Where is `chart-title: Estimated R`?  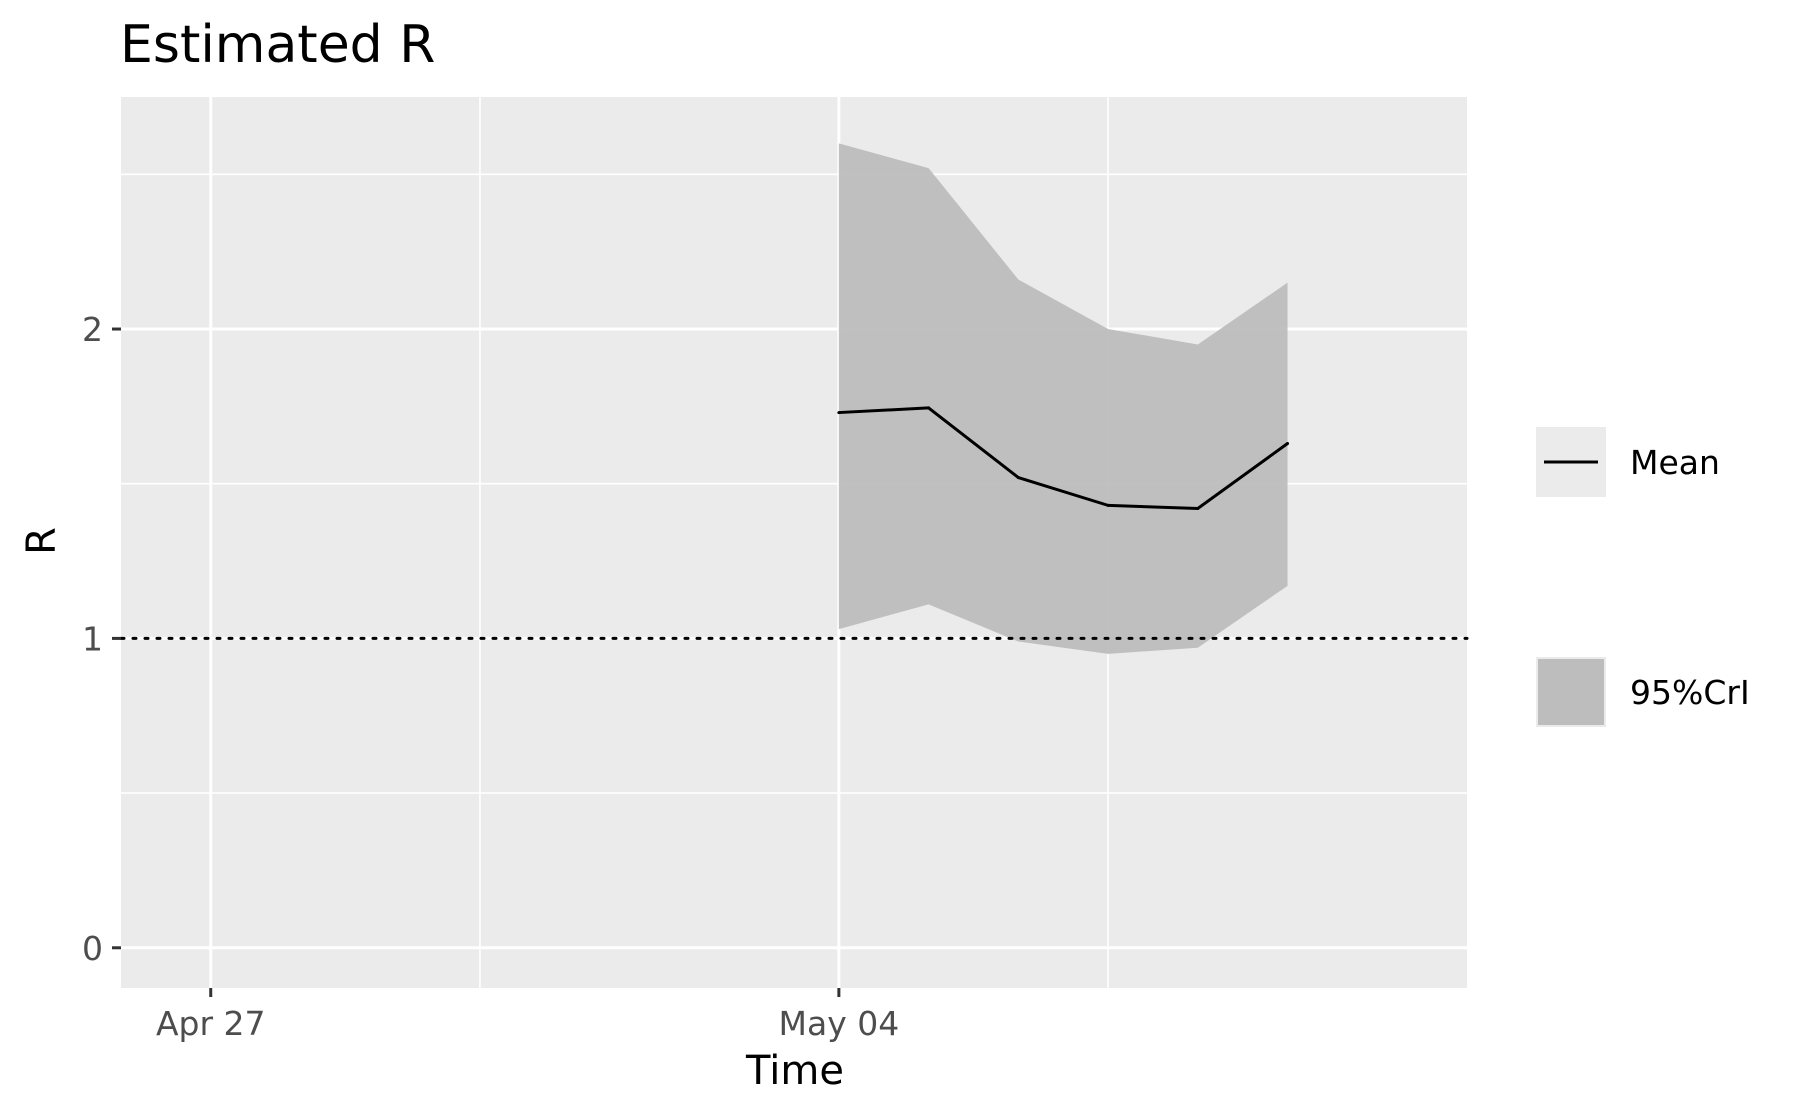
chart-title: Estimated R is located at coordinates (277, 45).